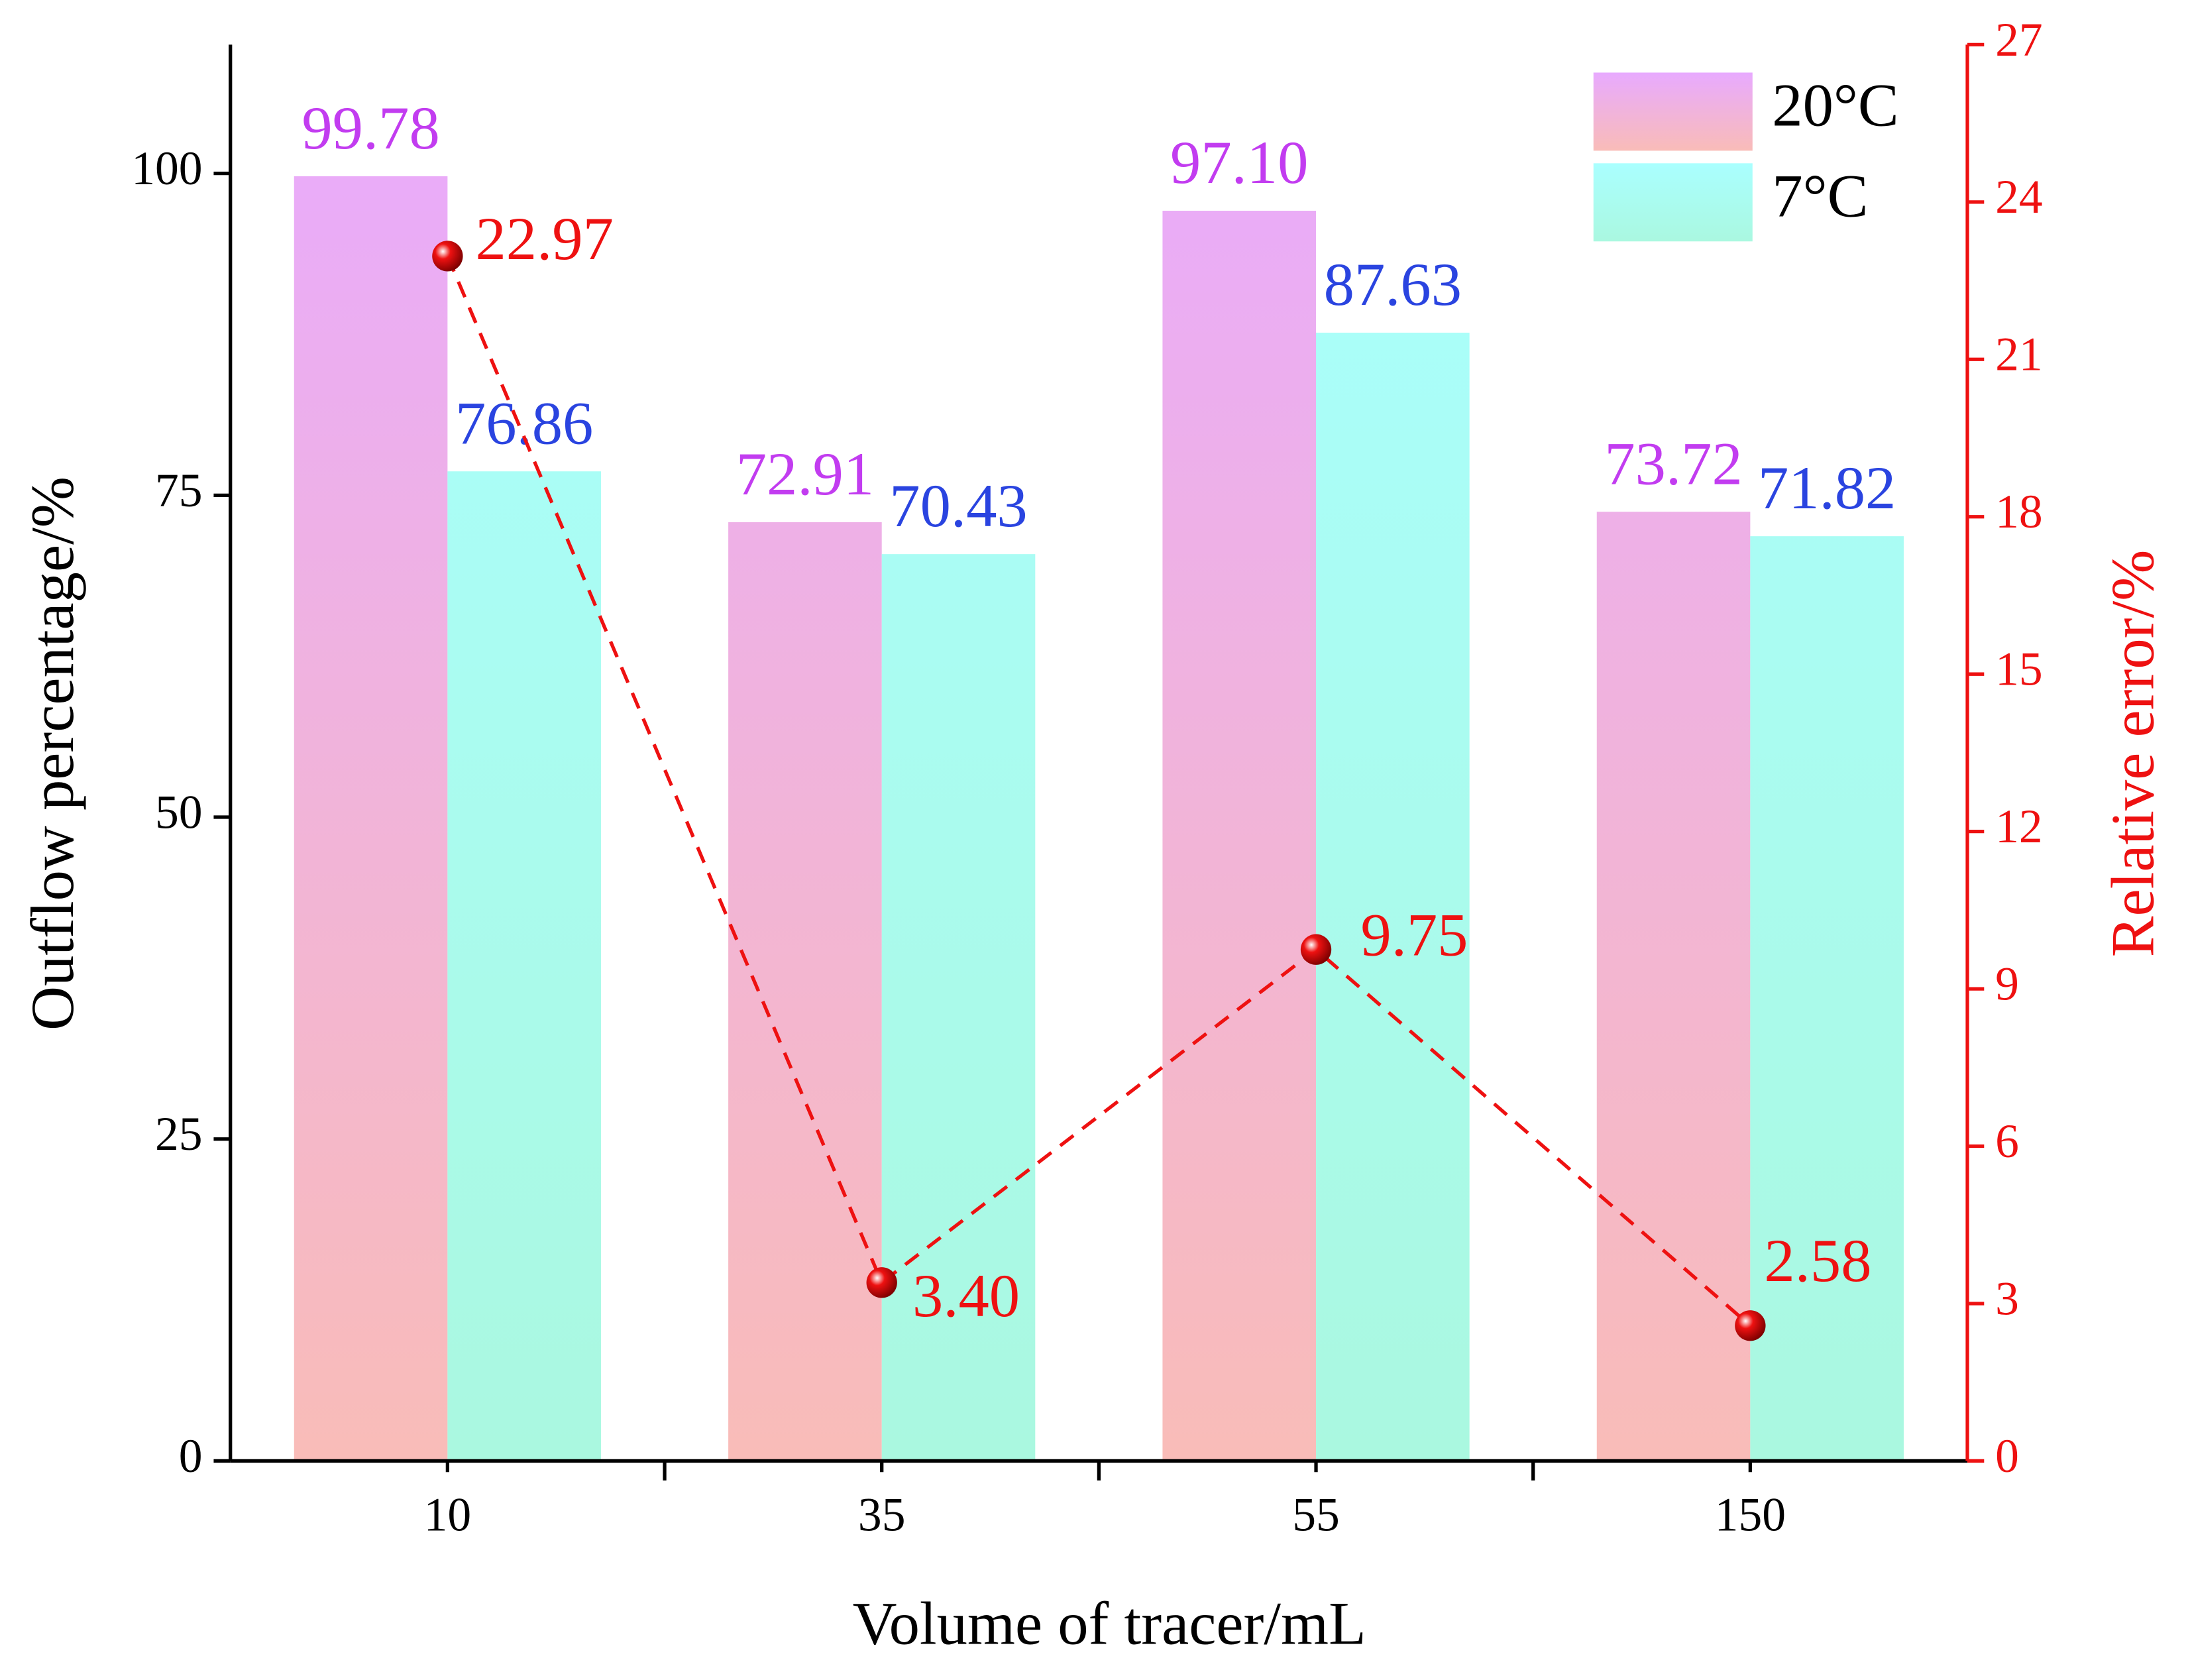 The width and height of the screenshot is (2188, 1680). I want to click on x-tick-label: 150, so click(1750, 1515).